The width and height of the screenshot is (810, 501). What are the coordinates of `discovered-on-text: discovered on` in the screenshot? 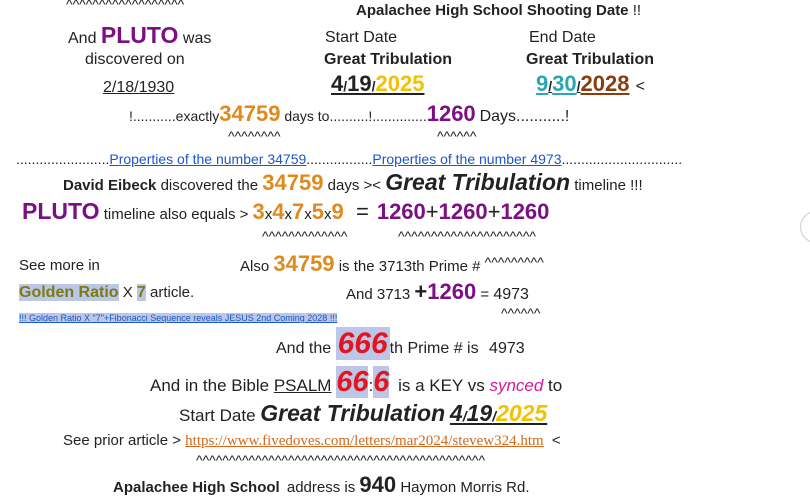 It's located at (135, 59).